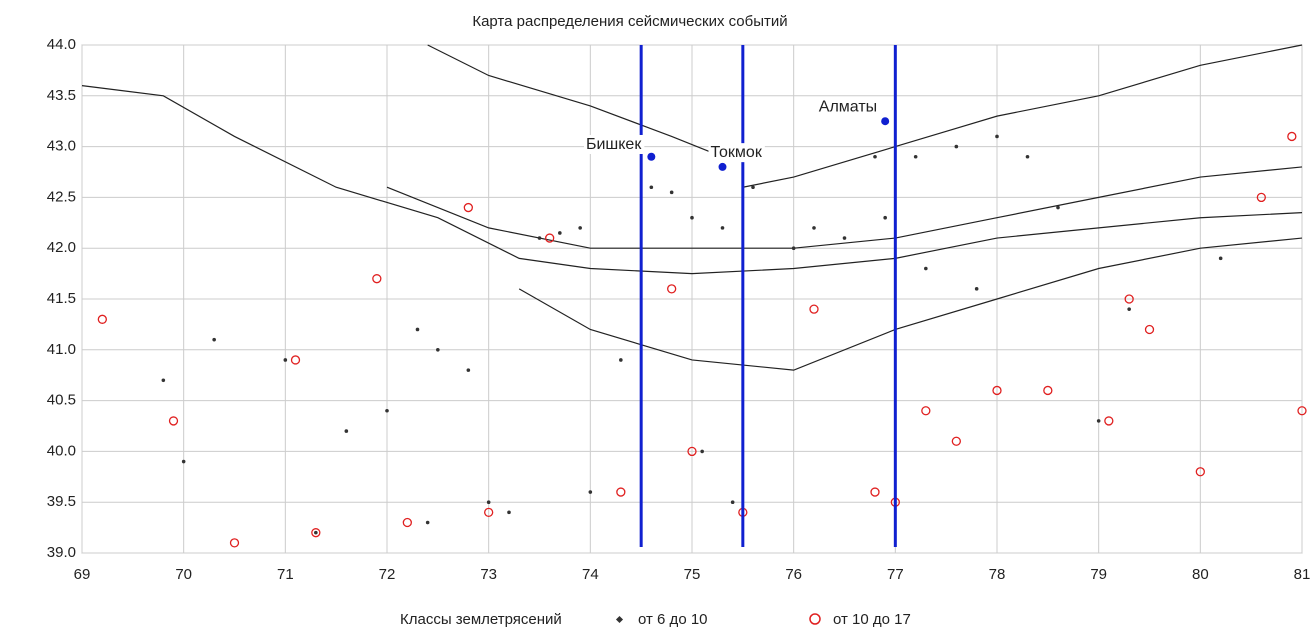 This screenshot has height=630, width=1310. Describe the element at coordinates (387, 574) in the screenshot. I see `x-tick-label: 72` at that location.